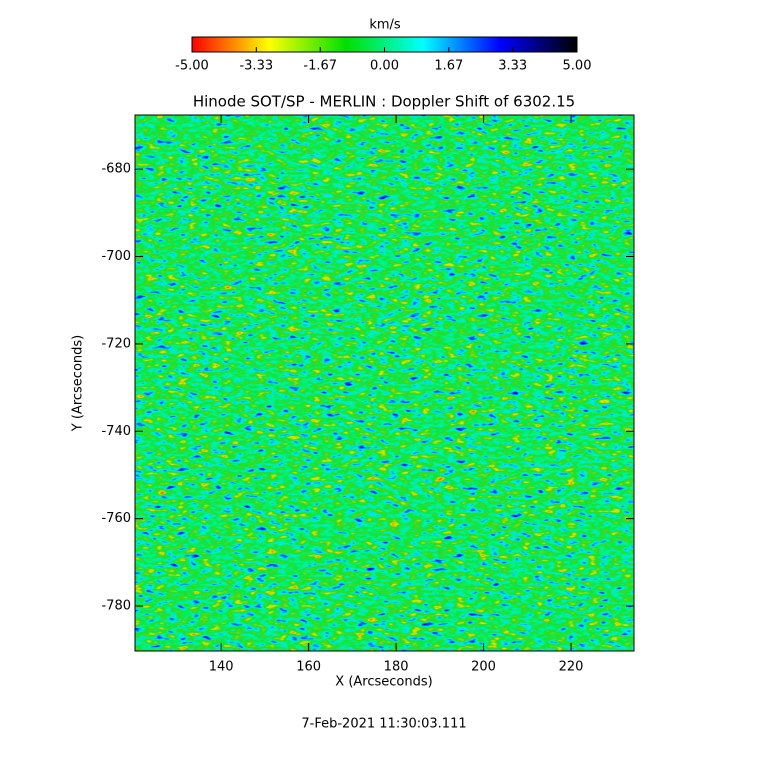 Image resolution: width=768 pixels, height=768 pixels. I want to click on x-tick-label: 160, so click(308, 667).